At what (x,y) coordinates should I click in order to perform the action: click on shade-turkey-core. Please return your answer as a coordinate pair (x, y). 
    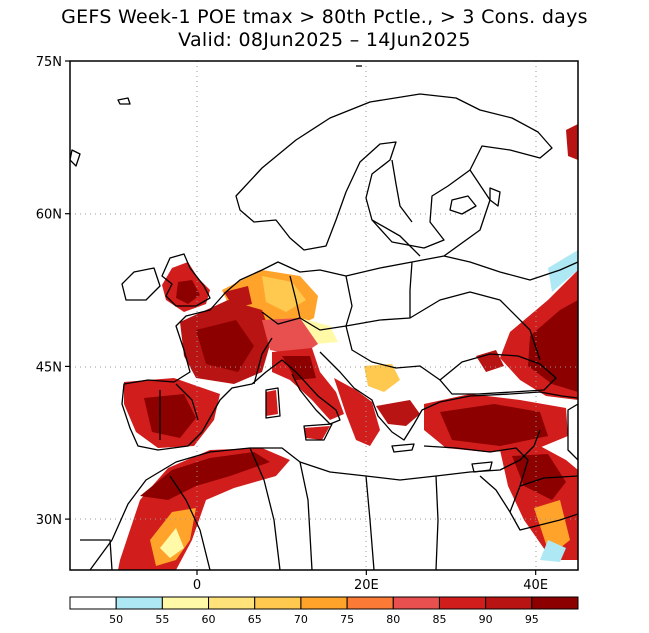
    Looking at the image, I should click on (494, 425).